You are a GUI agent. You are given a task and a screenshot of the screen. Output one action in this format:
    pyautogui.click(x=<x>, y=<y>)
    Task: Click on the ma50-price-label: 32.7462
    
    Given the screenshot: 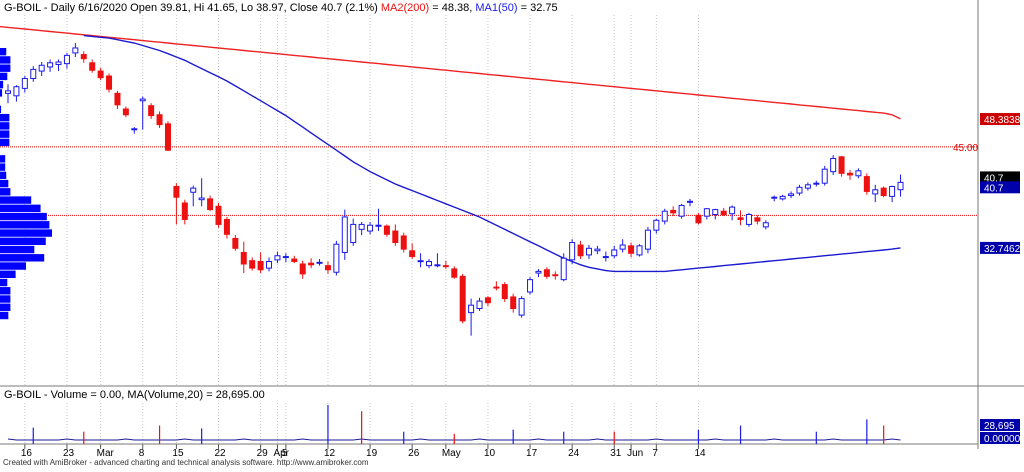 What is the action you would take?
    pyautogui.click(x=1002, y=249)
    